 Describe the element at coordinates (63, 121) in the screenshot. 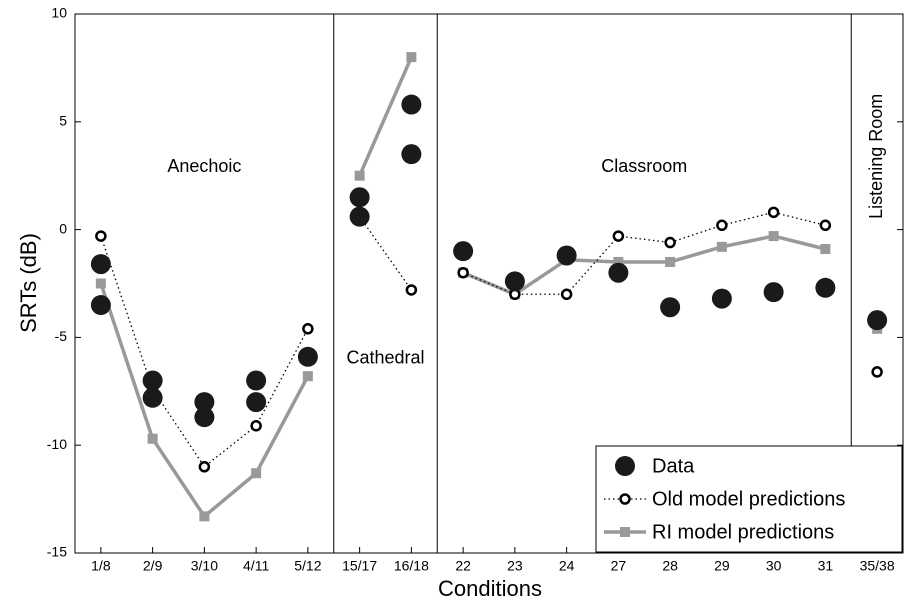

I see `y-tick-label: 5` at that location.